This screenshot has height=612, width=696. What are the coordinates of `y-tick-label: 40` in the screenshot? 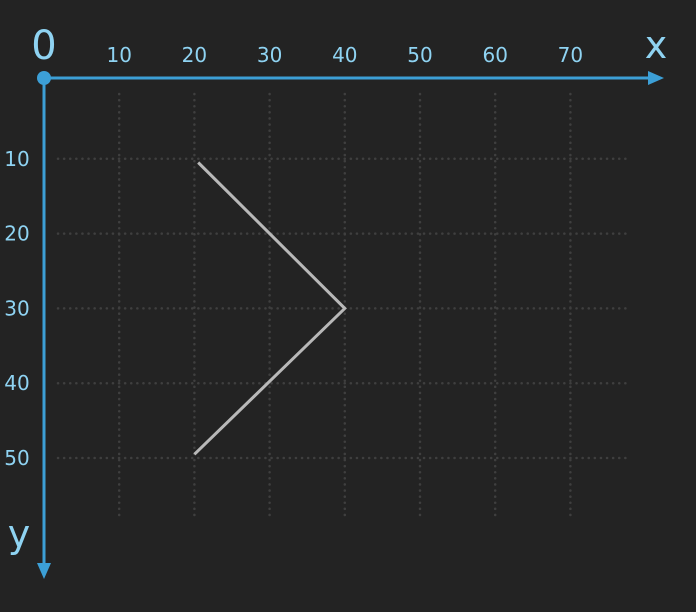 It's located at (16, 383).